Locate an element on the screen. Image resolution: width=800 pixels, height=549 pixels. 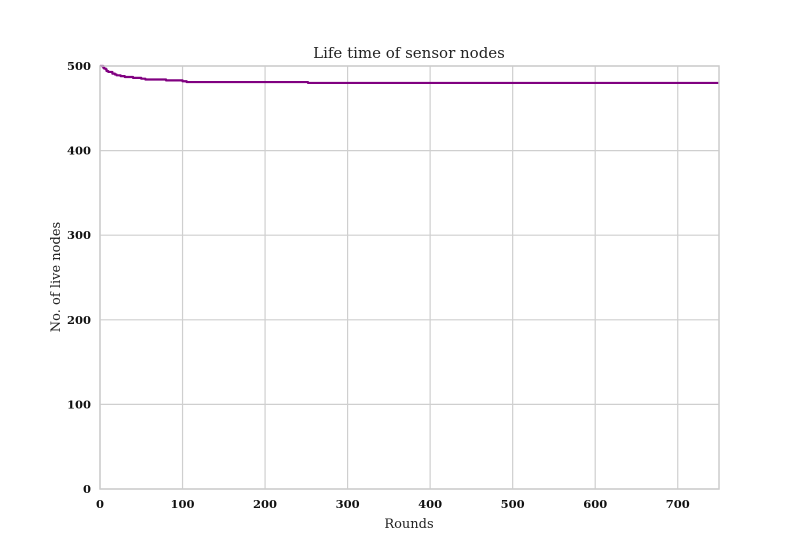
y-tick-label: 300 is located at coordinates (79, 235).